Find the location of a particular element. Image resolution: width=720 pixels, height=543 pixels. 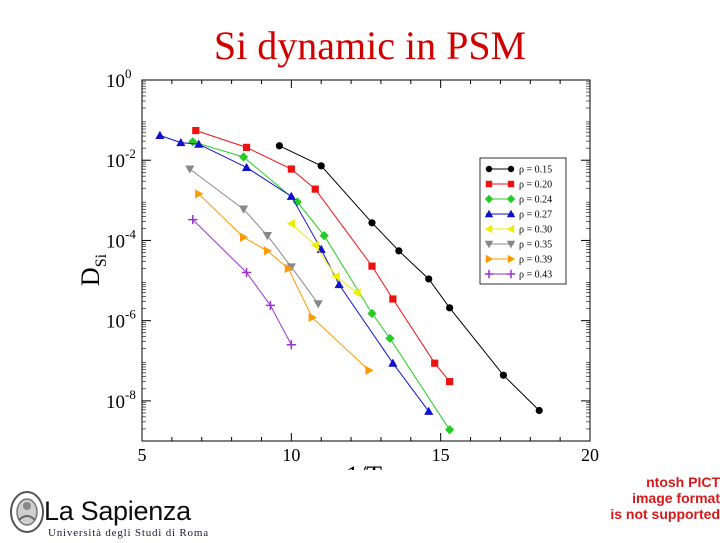

legend-label: ρ = 0.35 is located at coordinates (535, 245).